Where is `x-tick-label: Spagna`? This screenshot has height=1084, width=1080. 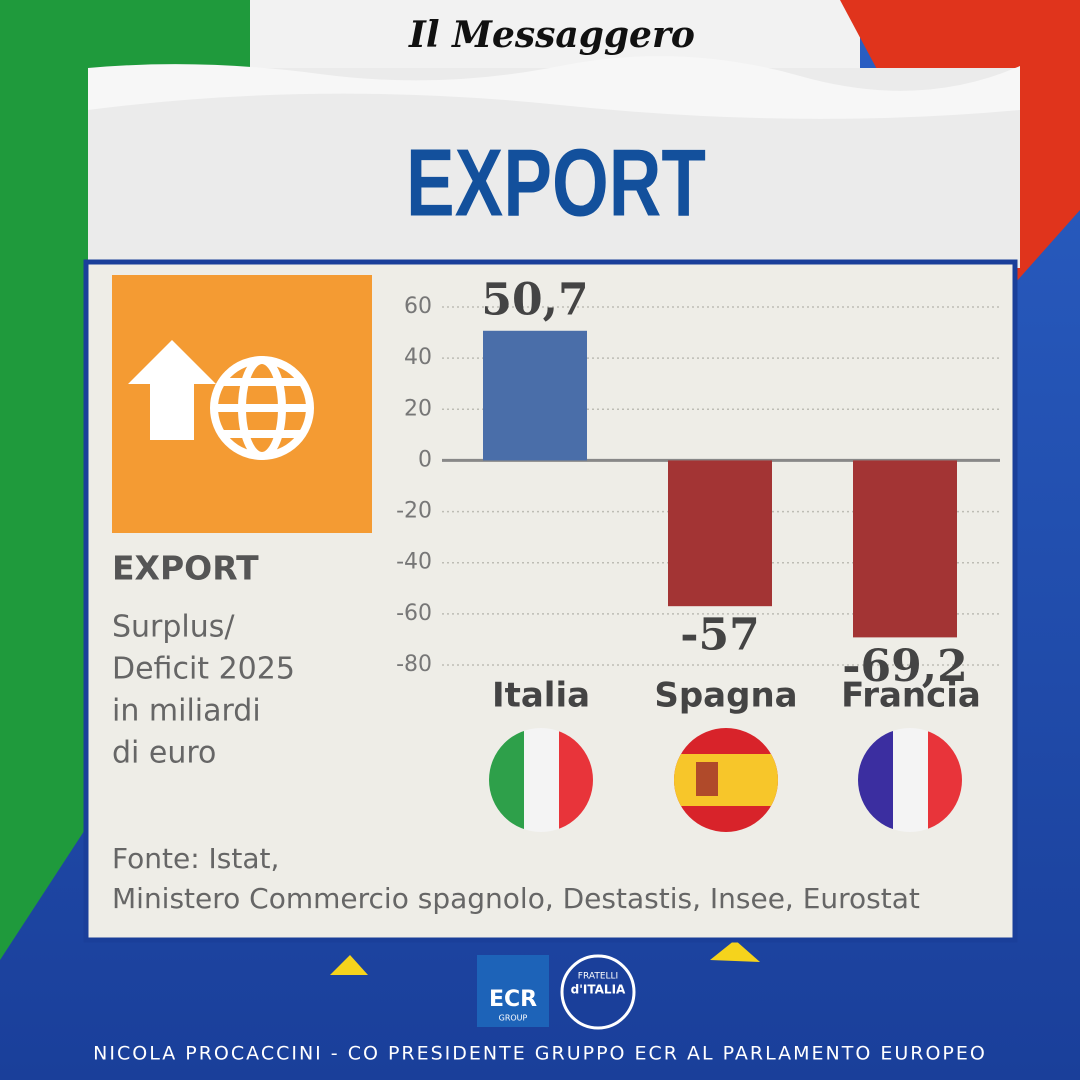 x-tick-label: Spagna is located at coordinates (725, 696).